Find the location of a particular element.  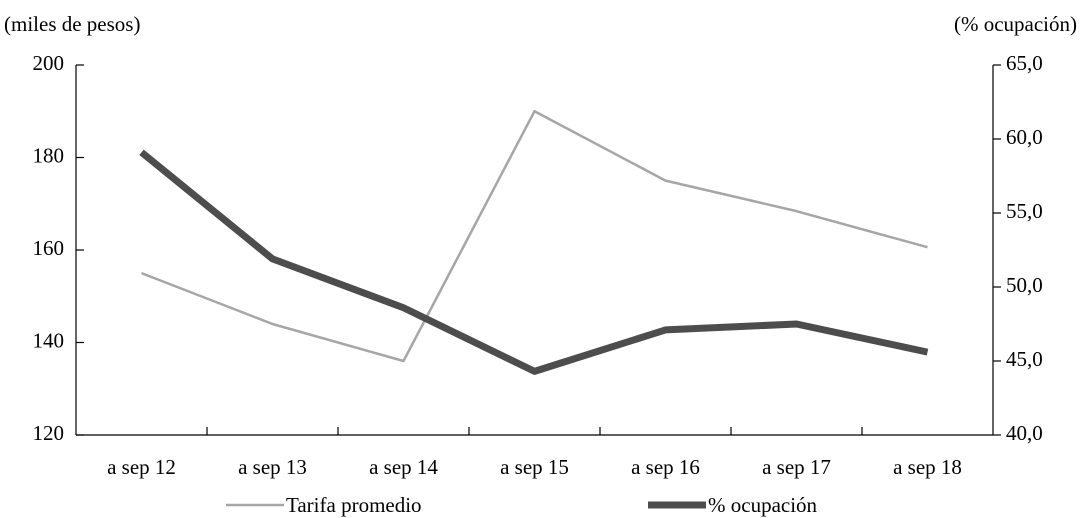

y2-tick-label: 65,0 is located at coordinates (1024, 63).